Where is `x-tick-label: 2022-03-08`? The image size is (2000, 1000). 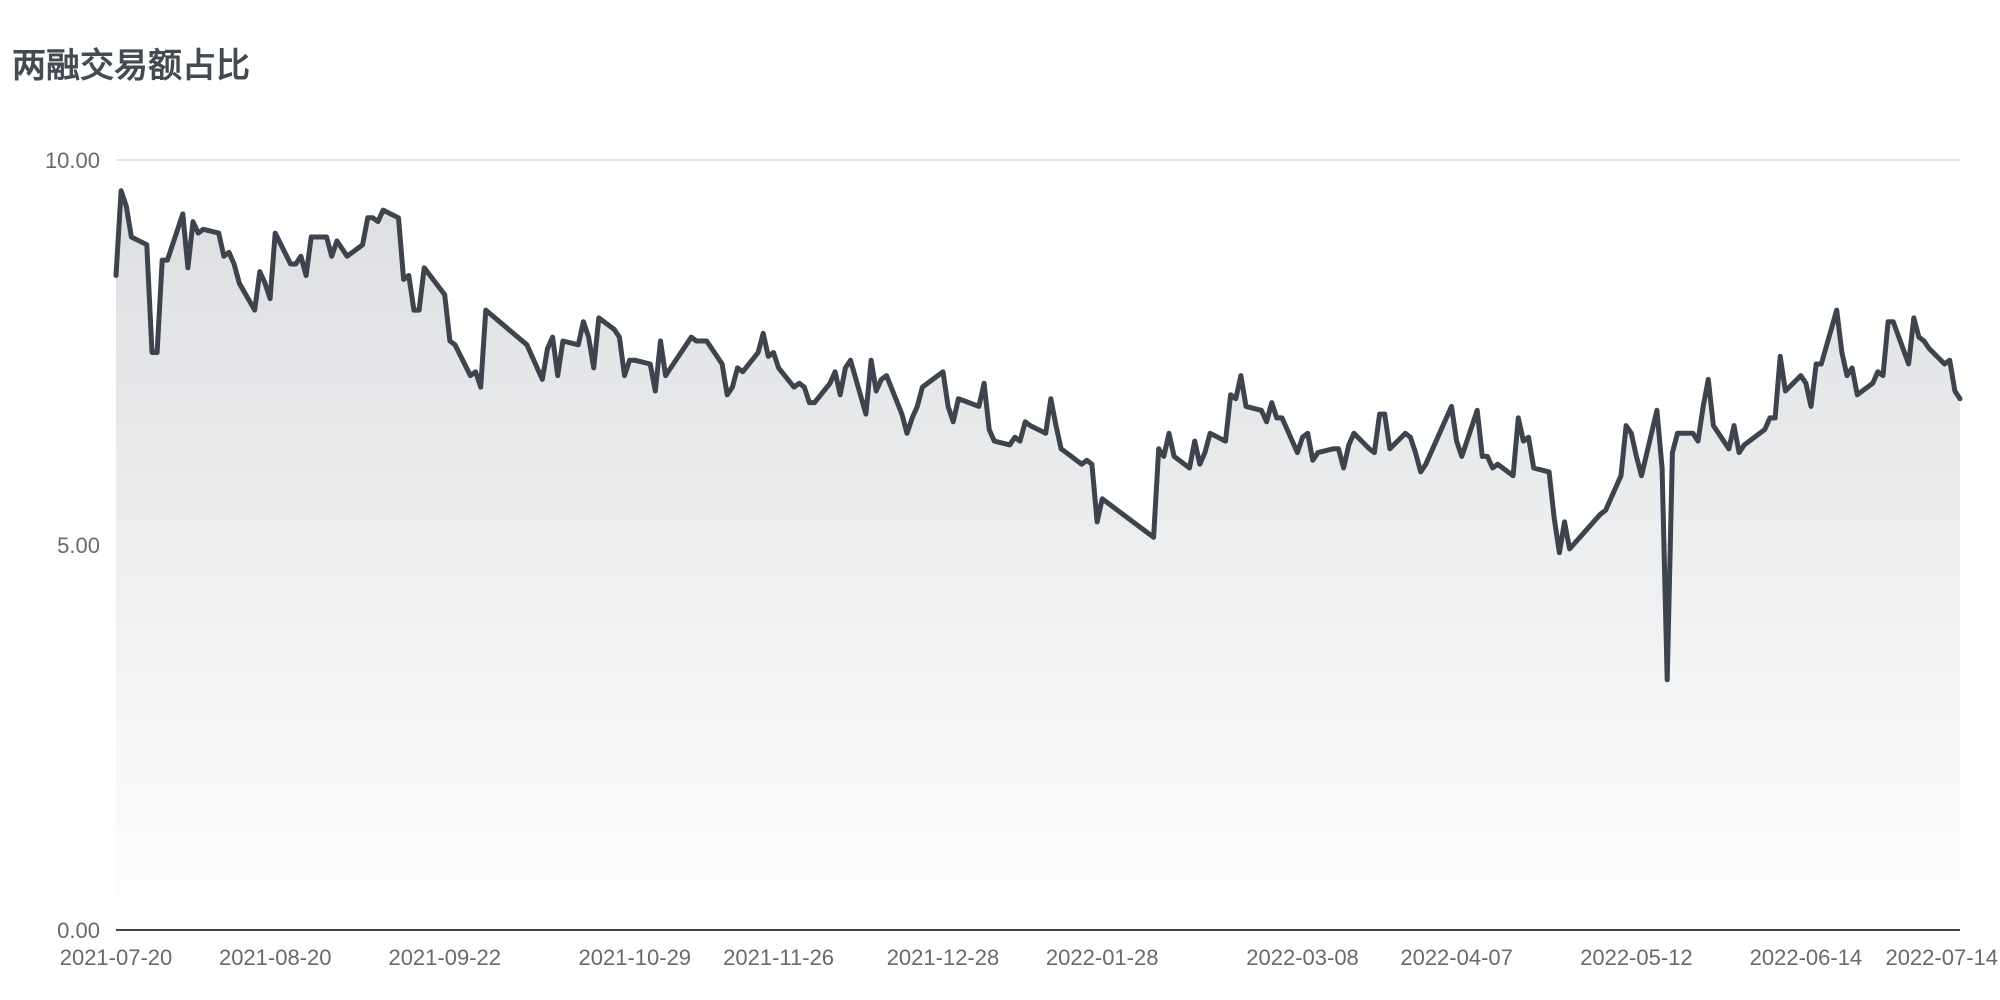
x-tick-label: 2022-03-08 is located at coordinates (1302, 957).